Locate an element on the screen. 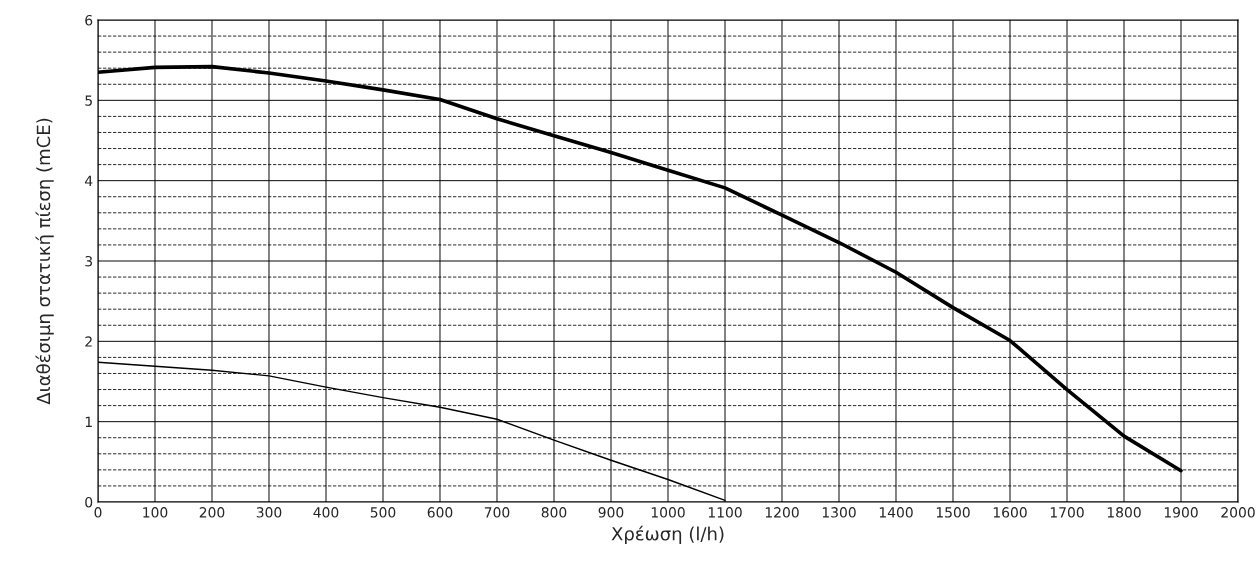 This screenshot has width=1258, height=563. x-tick-label: 1900 is located at coordinates (1181, 512).